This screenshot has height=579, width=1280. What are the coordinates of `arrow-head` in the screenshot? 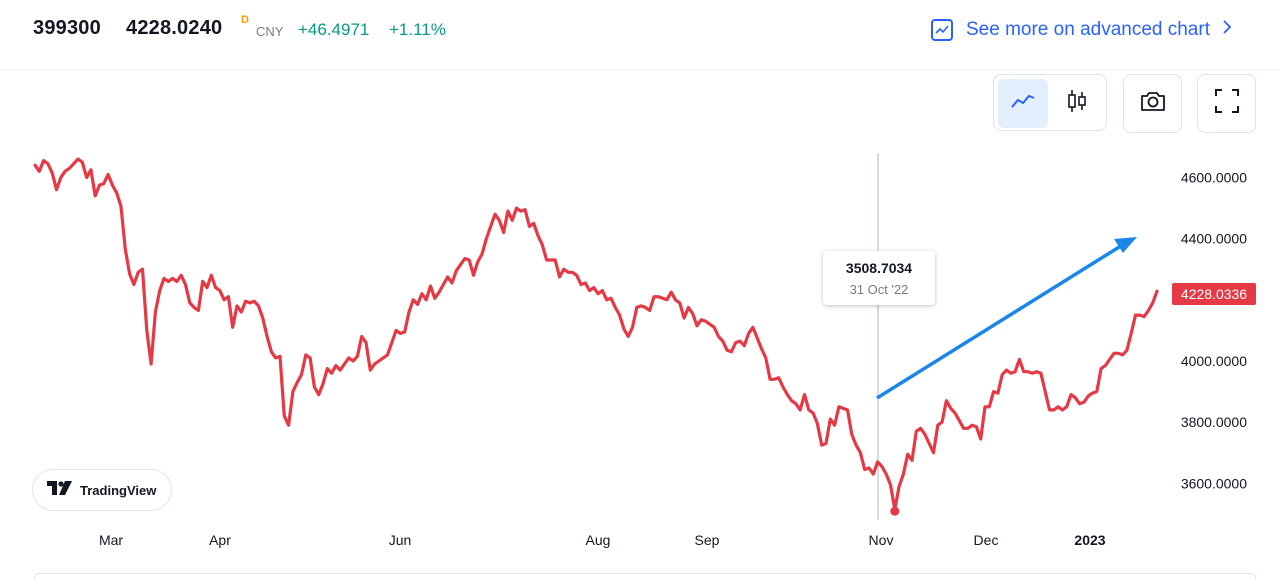 It's located at (1125, 245).